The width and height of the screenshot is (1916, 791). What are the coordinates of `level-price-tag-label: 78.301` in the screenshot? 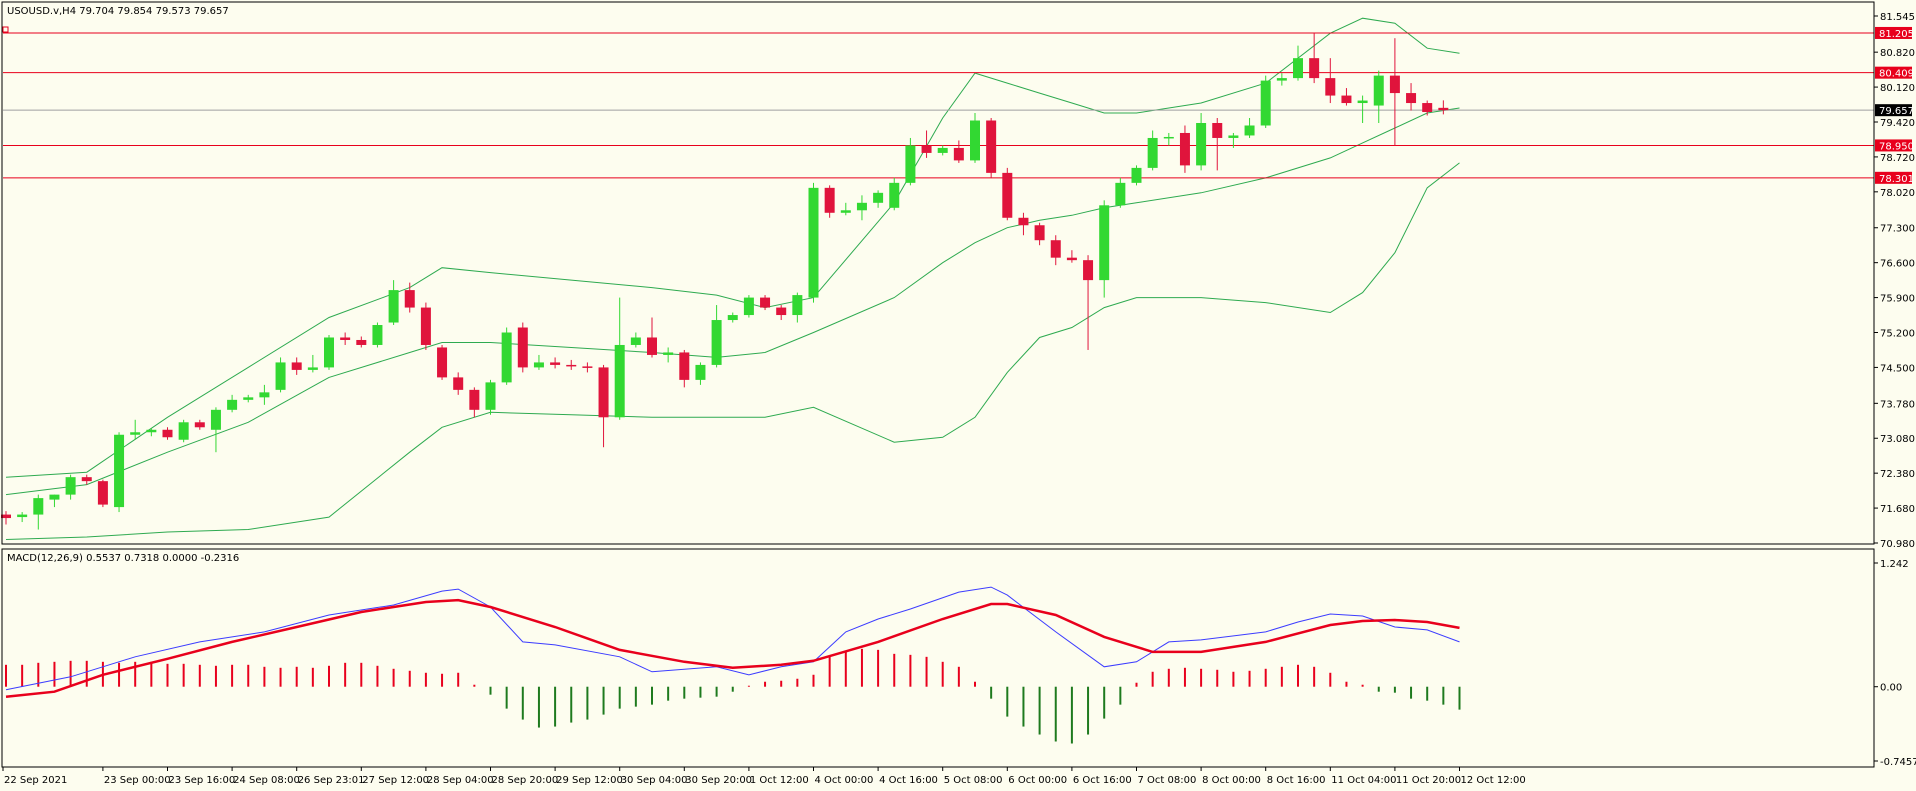 It's located at (1896, 179).